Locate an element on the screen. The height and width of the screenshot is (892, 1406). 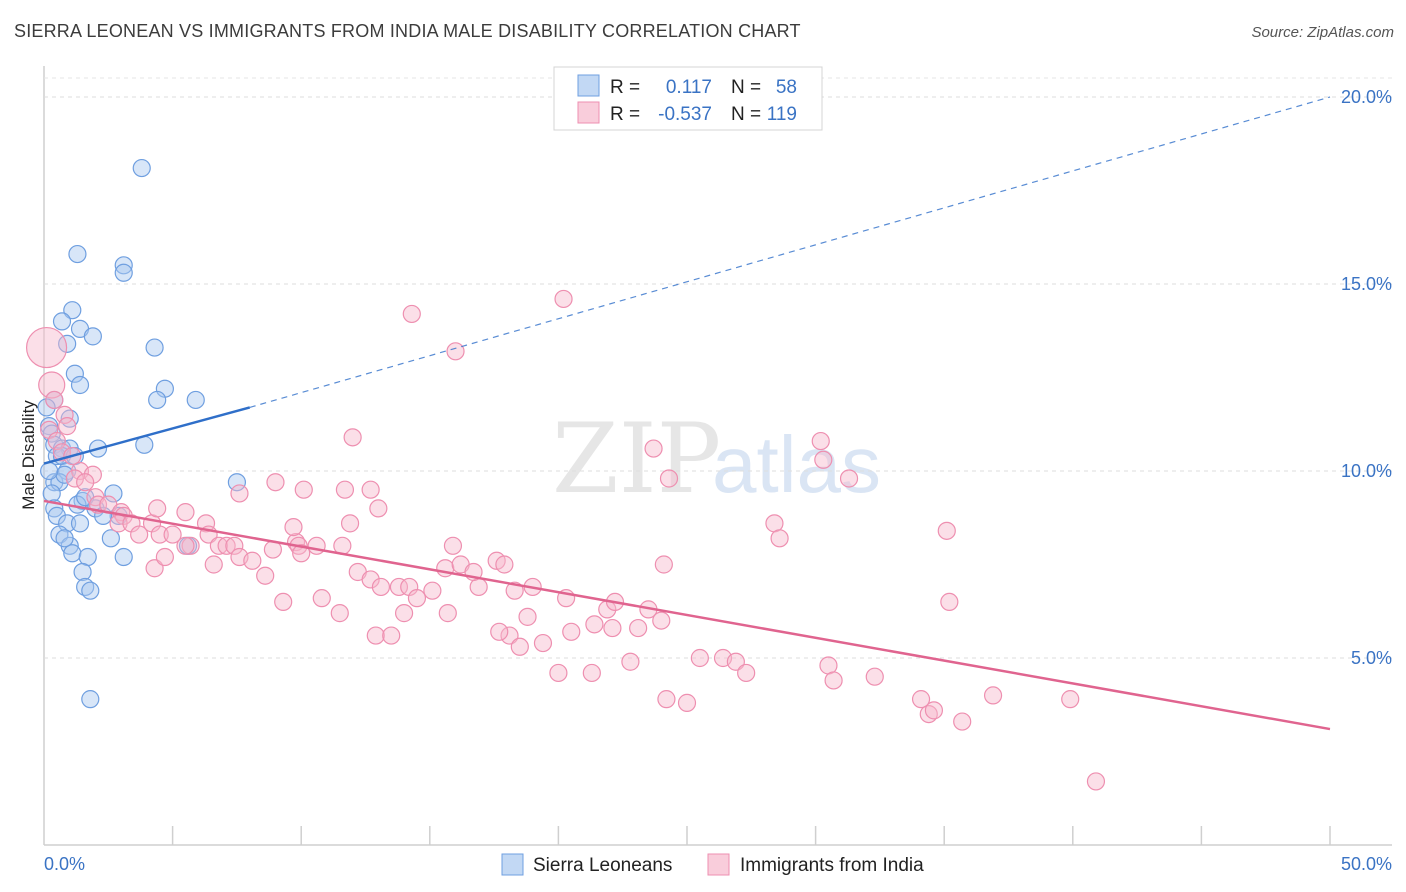
x-tick-marks is located at coordinates (751, 835).